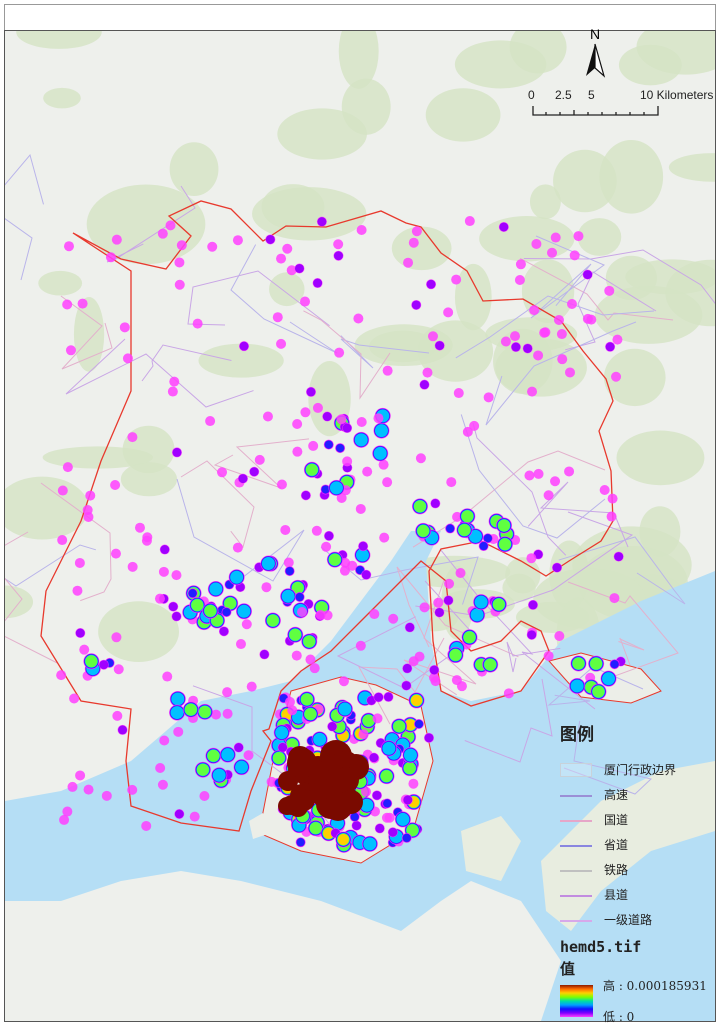  I want to click on color-ramp, so click(576, 1001).